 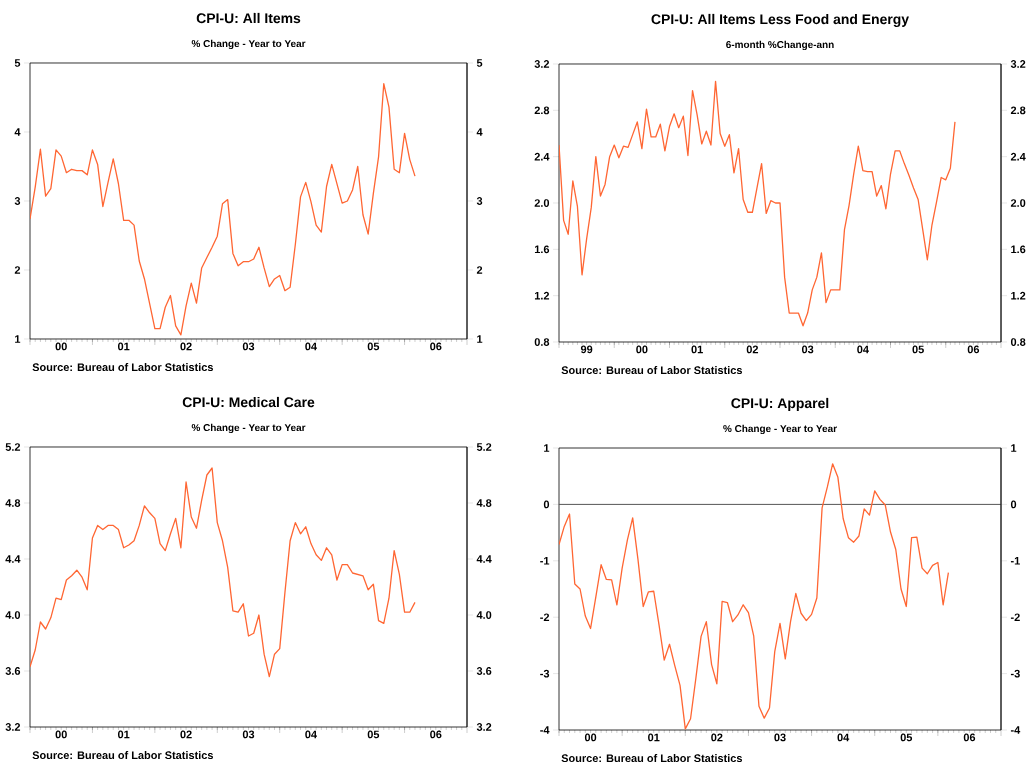 What do you see at coordinates (1018, 110) in the screenshot?
I see `y2-tick-label: 2.8` at bounding box center [1018, 110].